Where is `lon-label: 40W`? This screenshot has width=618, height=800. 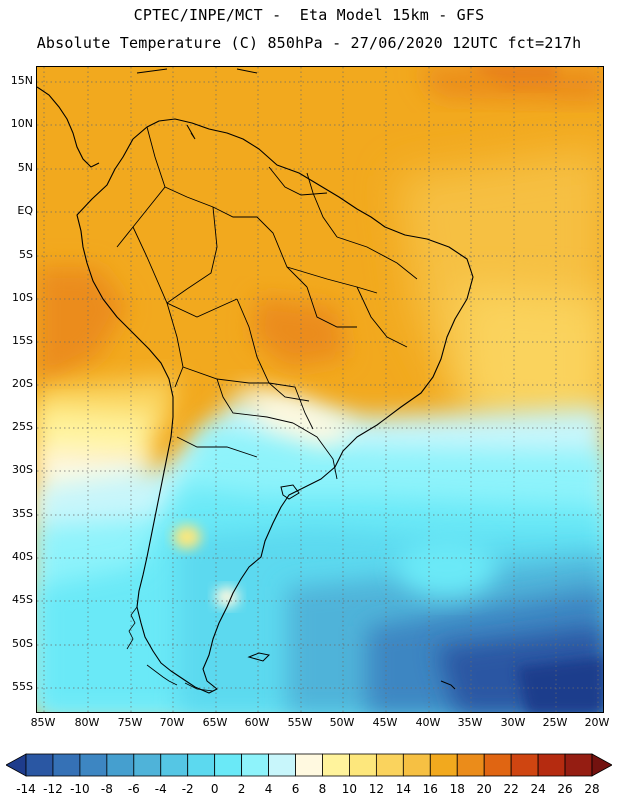
lon-label: 40W is located at coordinates (428, 722).